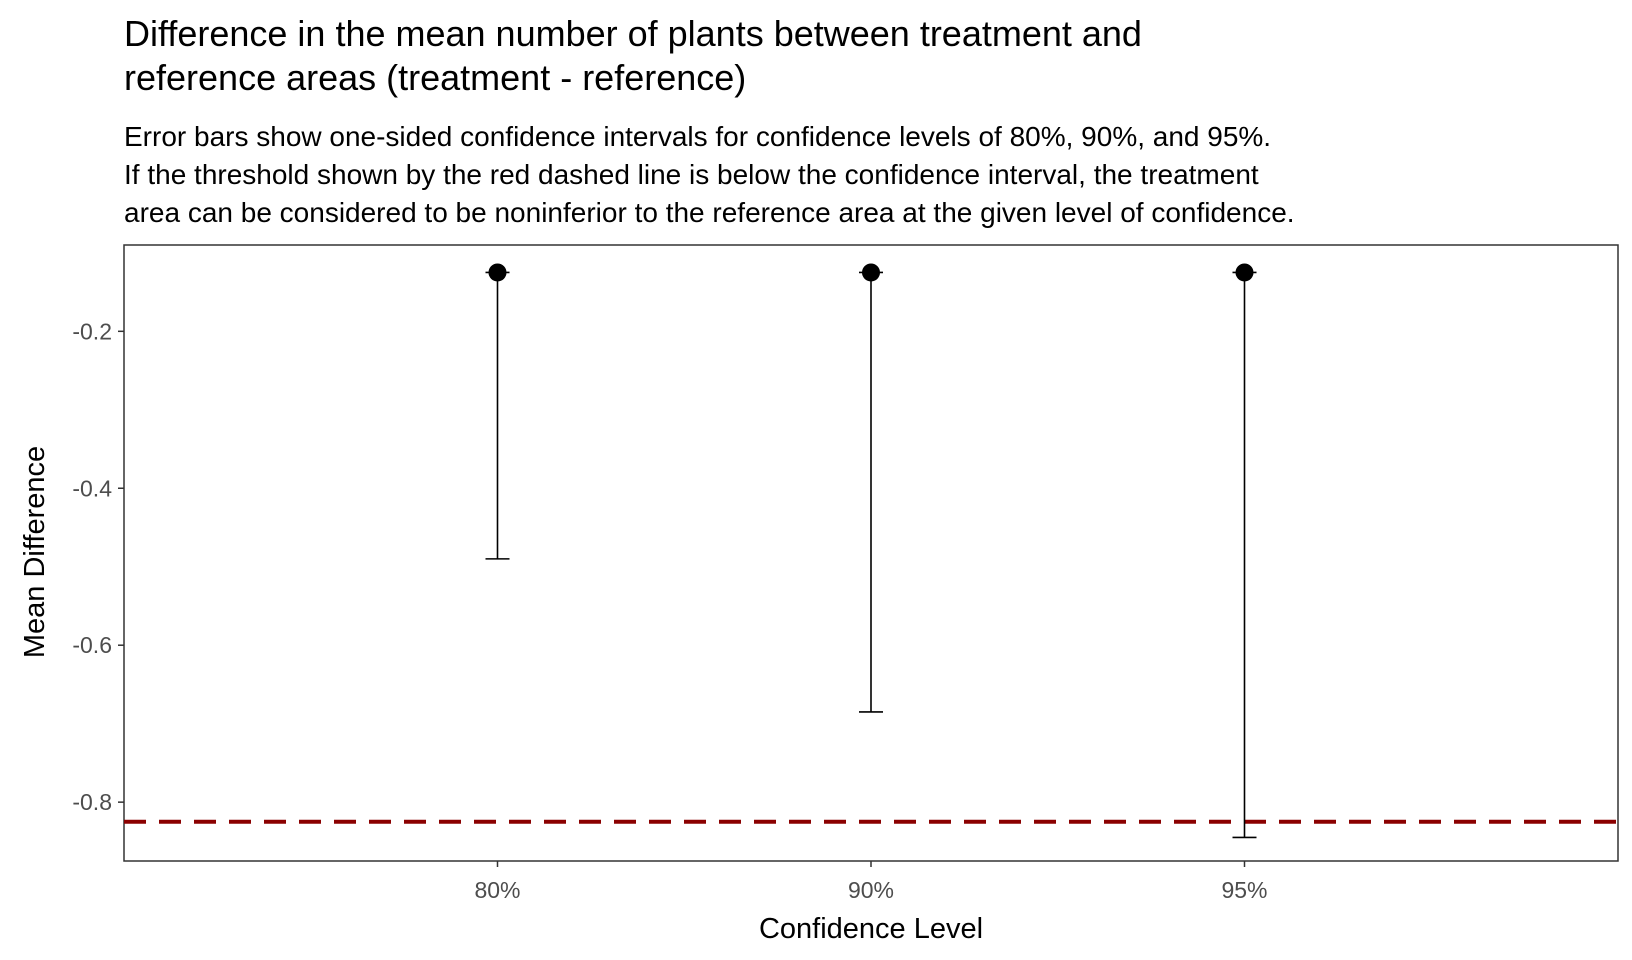 The height and width of the screenshot is (960, 1632). Describe the element at coordinates (871, 929) in the screenshot. I see `x-axis-title: Confidence Level` at that location.